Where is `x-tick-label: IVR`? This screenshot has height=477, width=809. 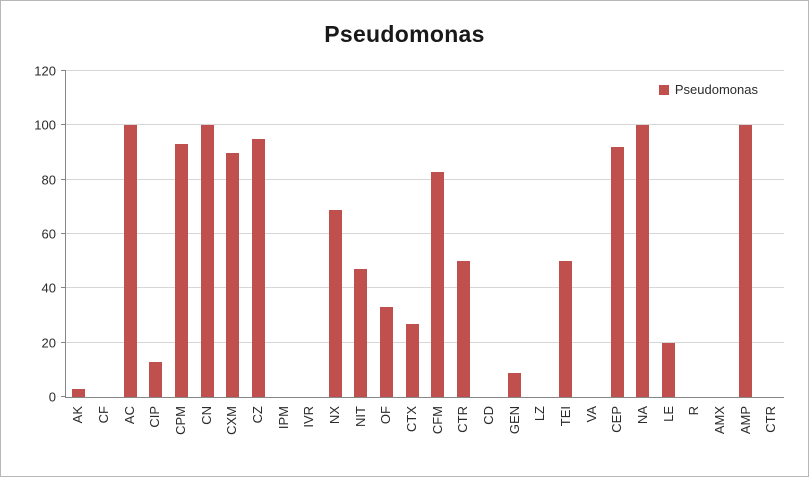 x-tick-label: IVR is located at coordinates (309, 417).